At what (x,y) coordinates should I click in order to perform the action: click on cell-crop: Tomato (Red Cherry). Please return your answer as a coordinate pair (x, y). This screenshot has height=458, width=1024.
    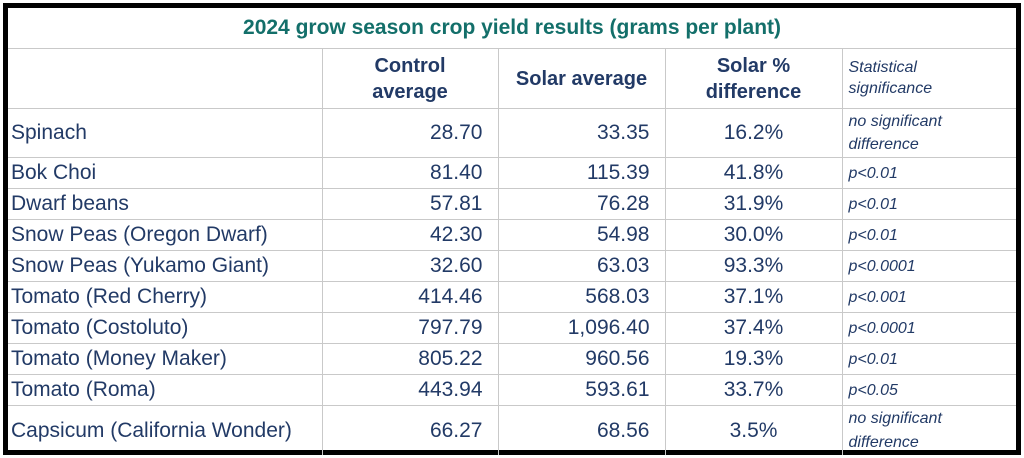
    Looking at the image, I should click on (165, 297).